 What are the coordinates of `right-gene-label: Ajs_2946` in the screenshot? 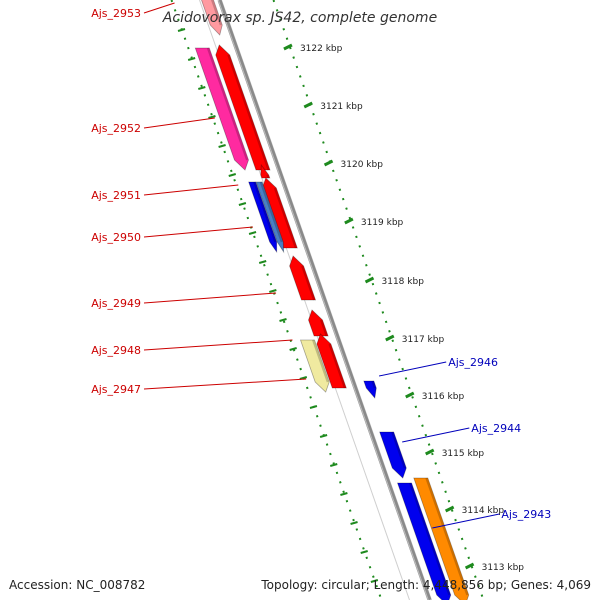 It's located at (473, 362).